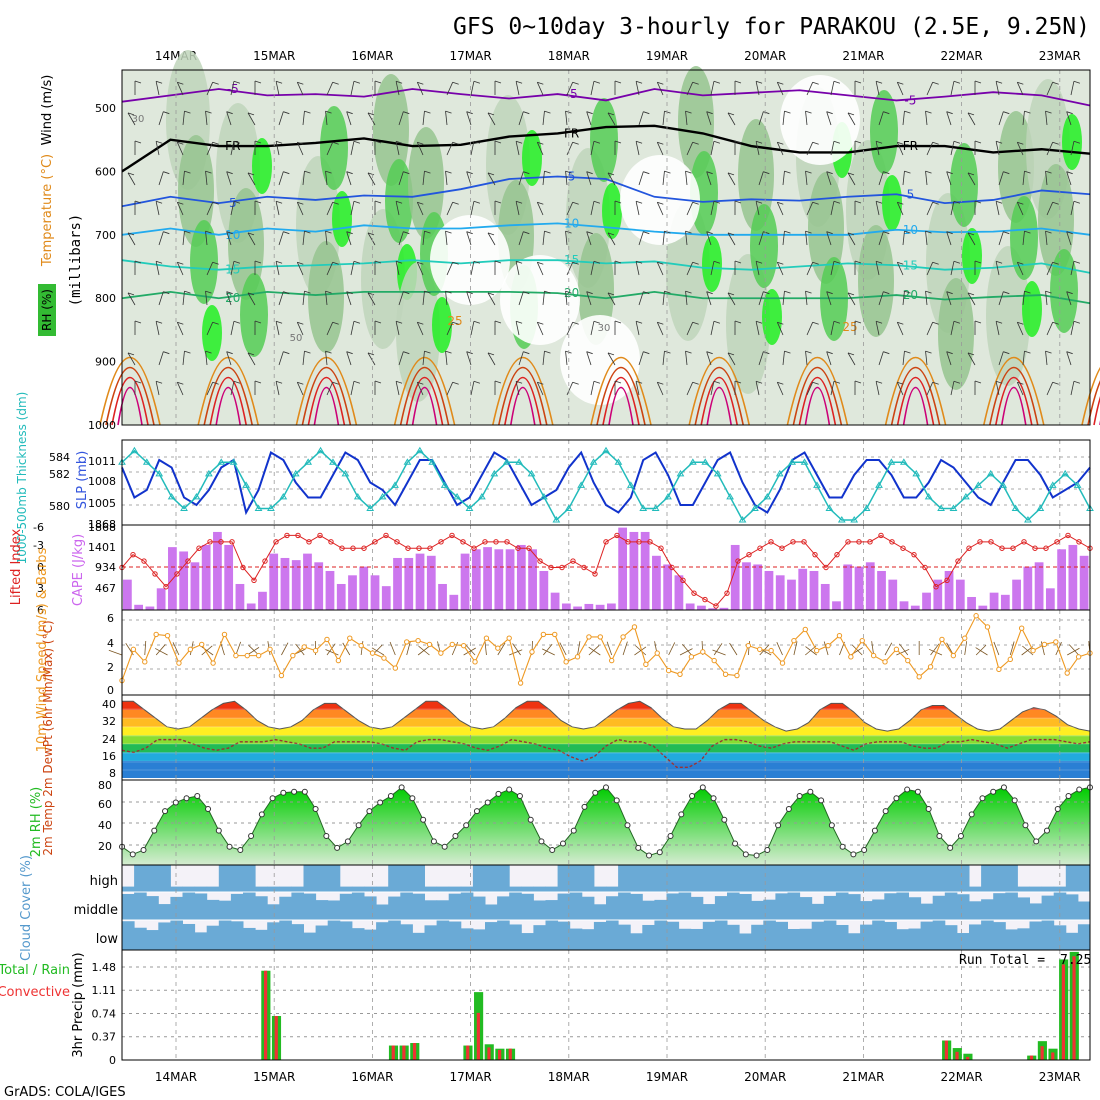 This screenshot has width=1100, height=1100. What do you see at coordinates (667, 56) in the screenshot?
I see `date-tick-label-top: 19MAR` at bounding box center [667, 56].